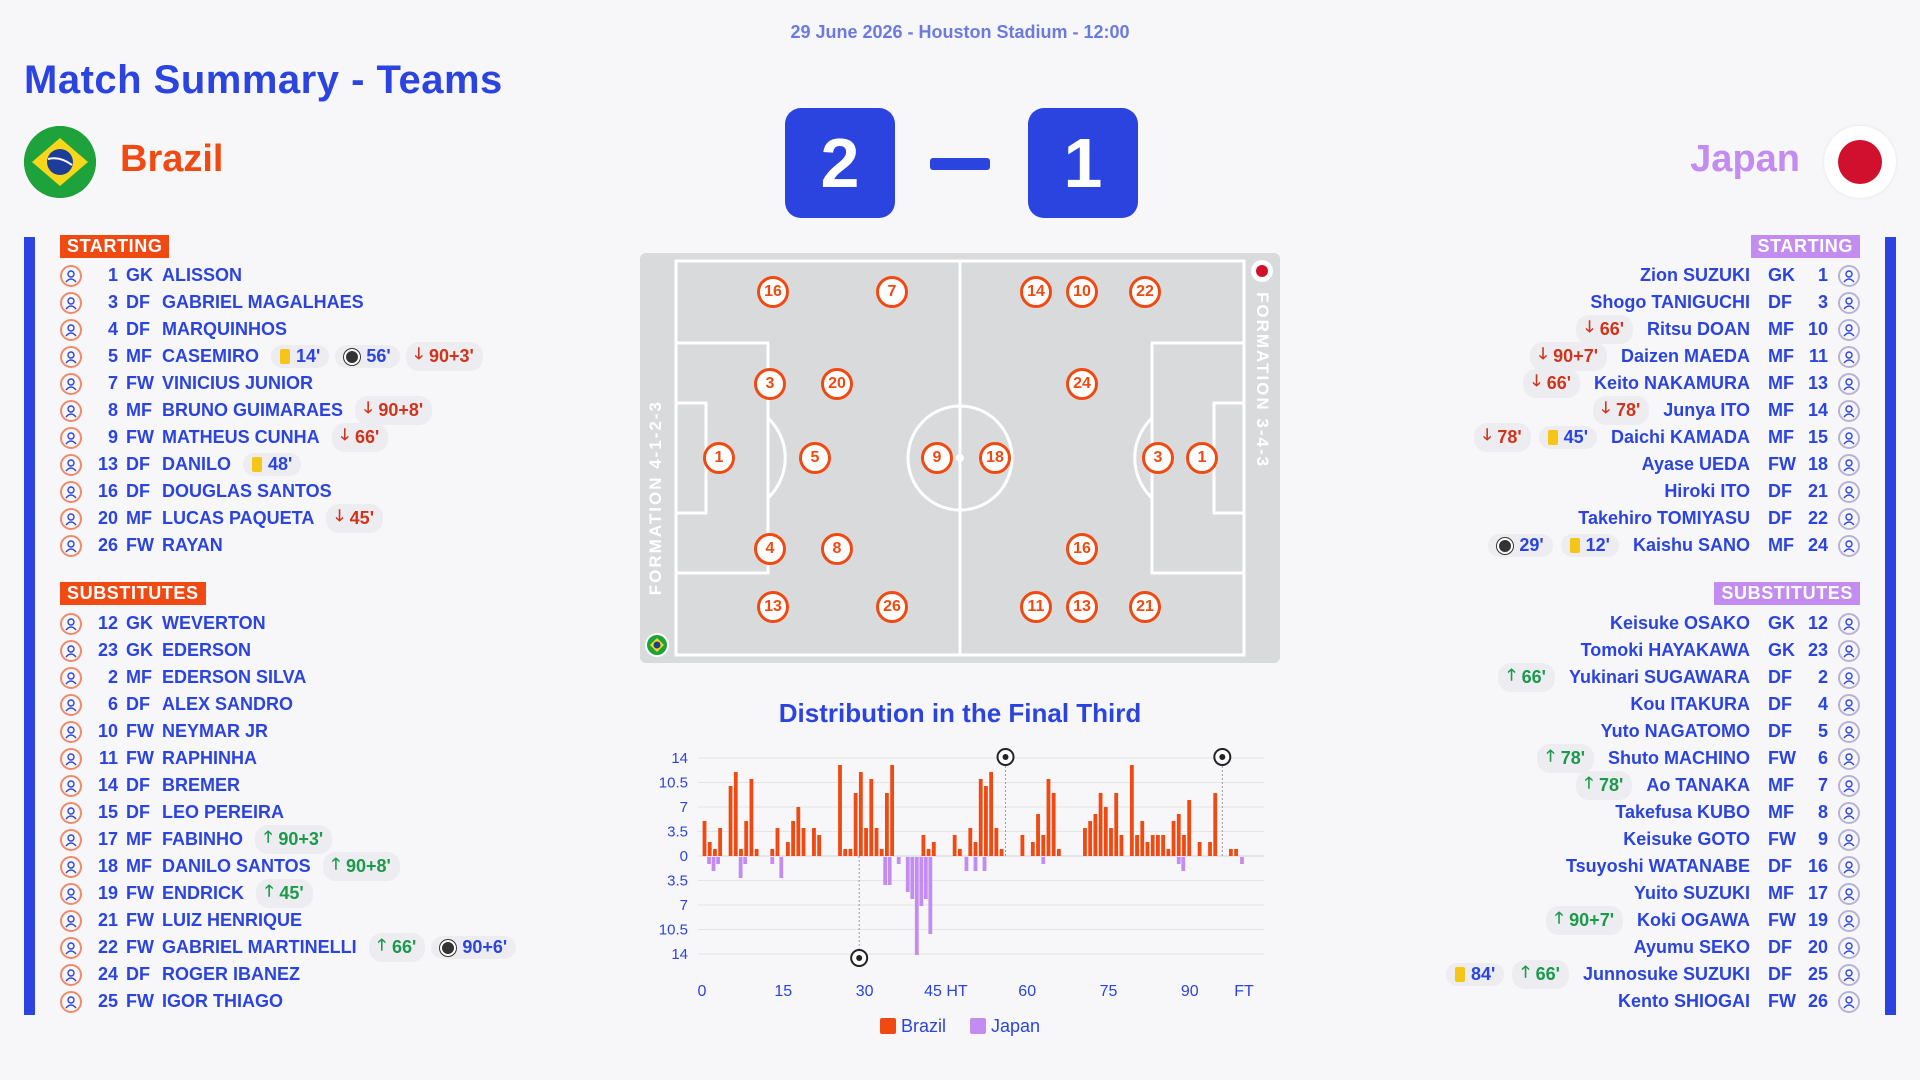 This screenshot has width=1920, height=1080. I want to click on player-row: 20 MF LUCAS PAQUETA 🡓 45', so click(221, 518).